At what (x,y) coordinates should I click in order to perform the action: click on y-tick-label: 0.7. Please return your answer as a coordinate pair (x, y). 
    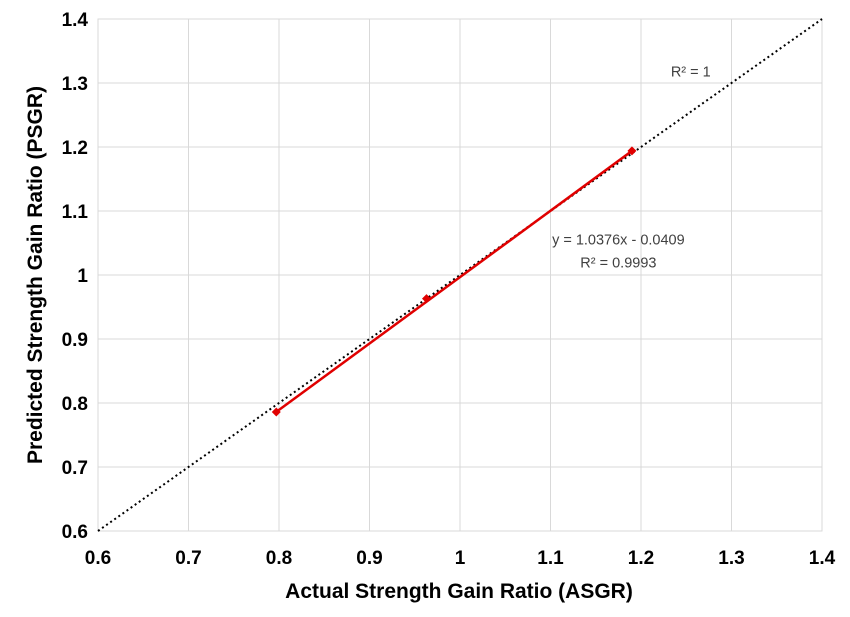
    Looking at the image, I should click on (75, 468).